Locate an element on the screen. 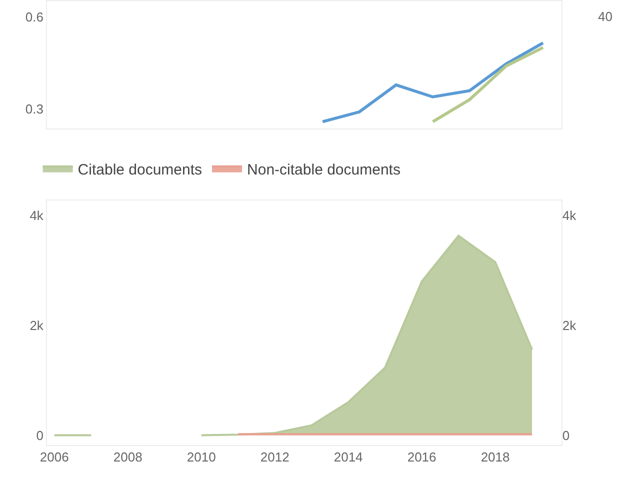  x-tick-label: 2018 is located at coordinates (495, 457).